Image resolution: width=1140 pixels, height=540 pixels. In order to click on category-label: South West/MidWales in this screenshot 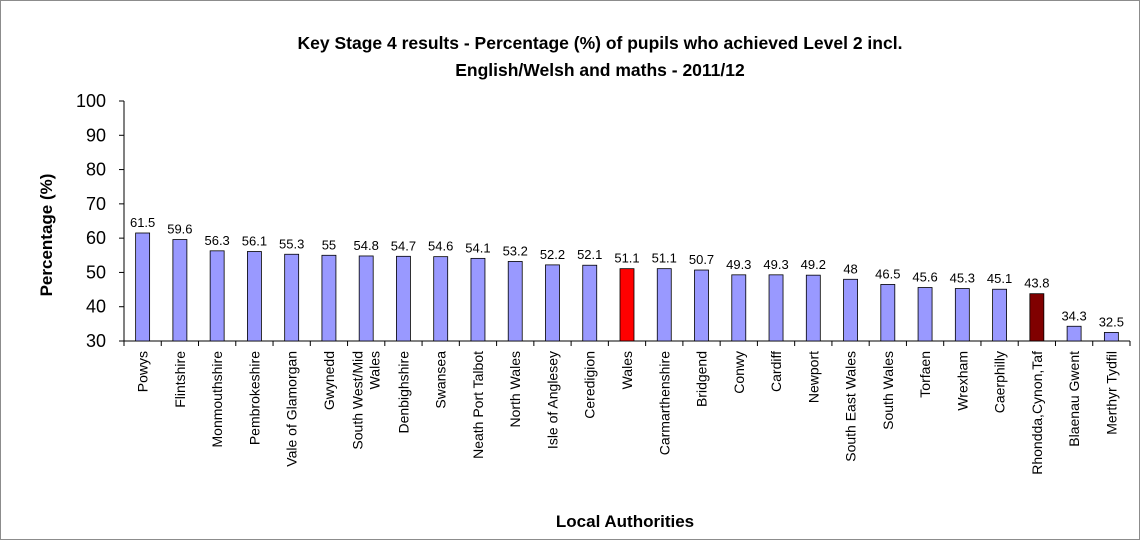, I will do `click(366, 400)`.